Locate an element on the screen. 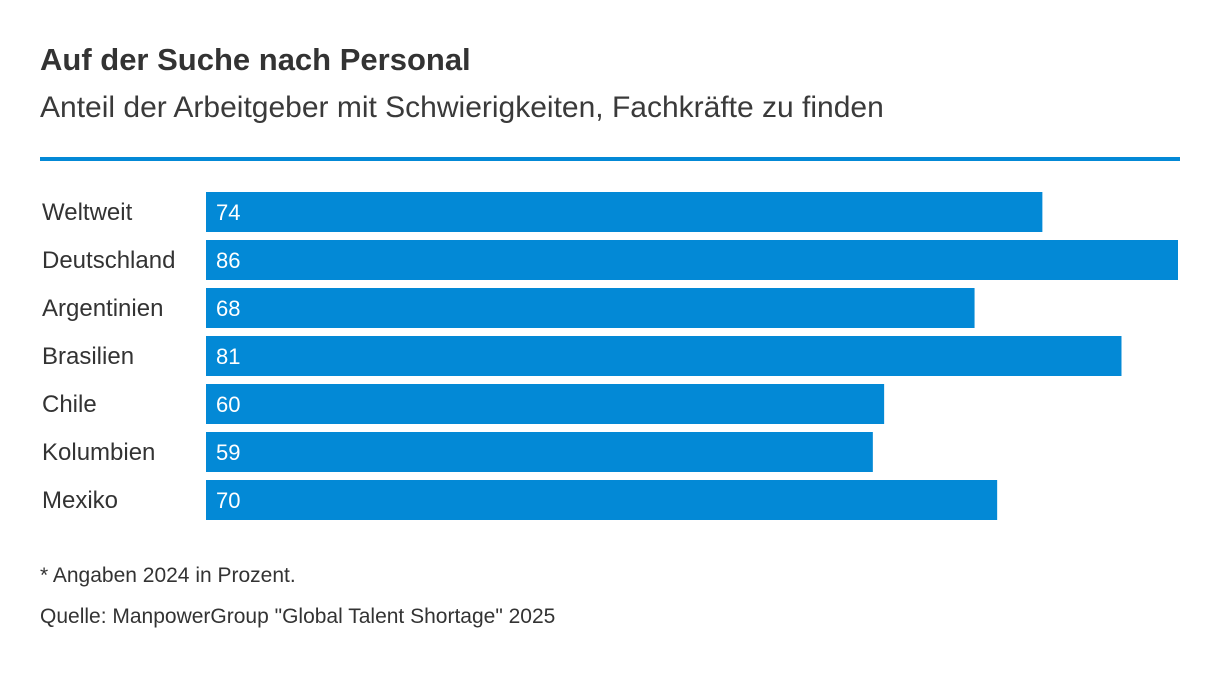 The image size is (1220, 674). bar-value-label: 86 is located at coordinates (228, 260).